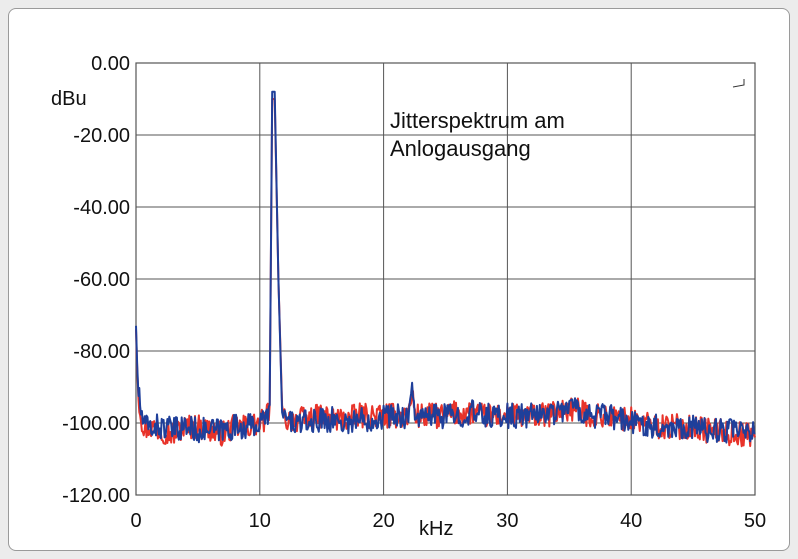  Describe the element at coordinates (110, 64) in the screenshot. I see `y-tick-label: 0.00` at that location.